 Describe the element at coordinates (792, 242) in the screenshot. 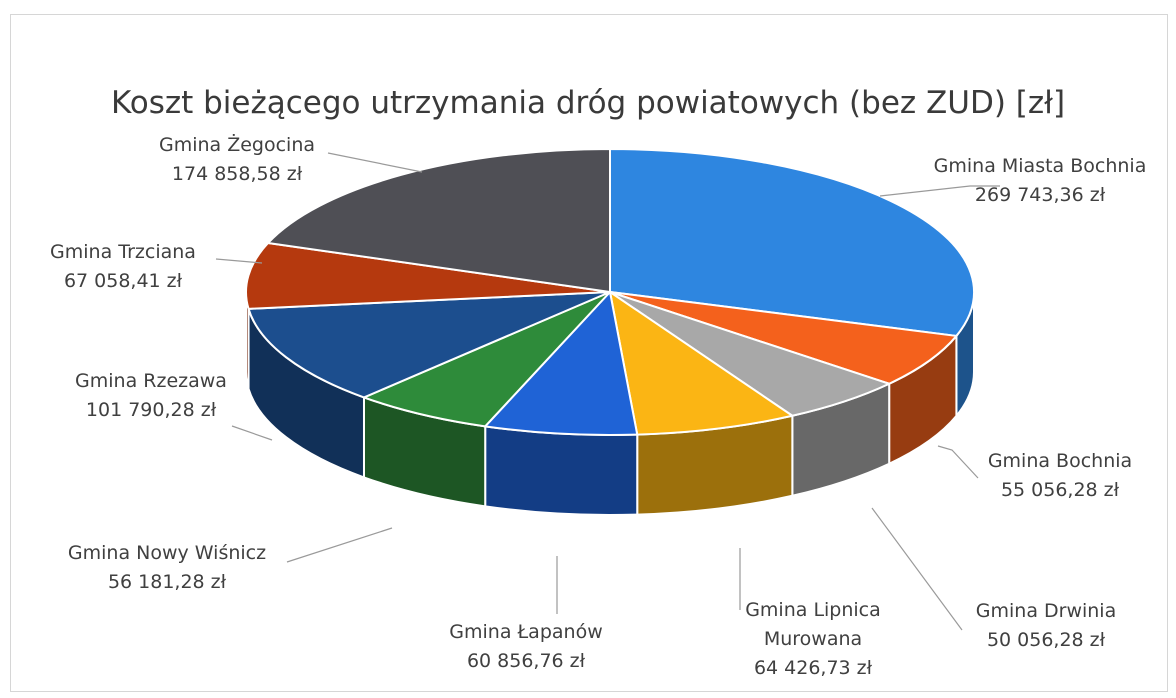

I see `pie-slice-gmina-miasta-bochnia` at that location.